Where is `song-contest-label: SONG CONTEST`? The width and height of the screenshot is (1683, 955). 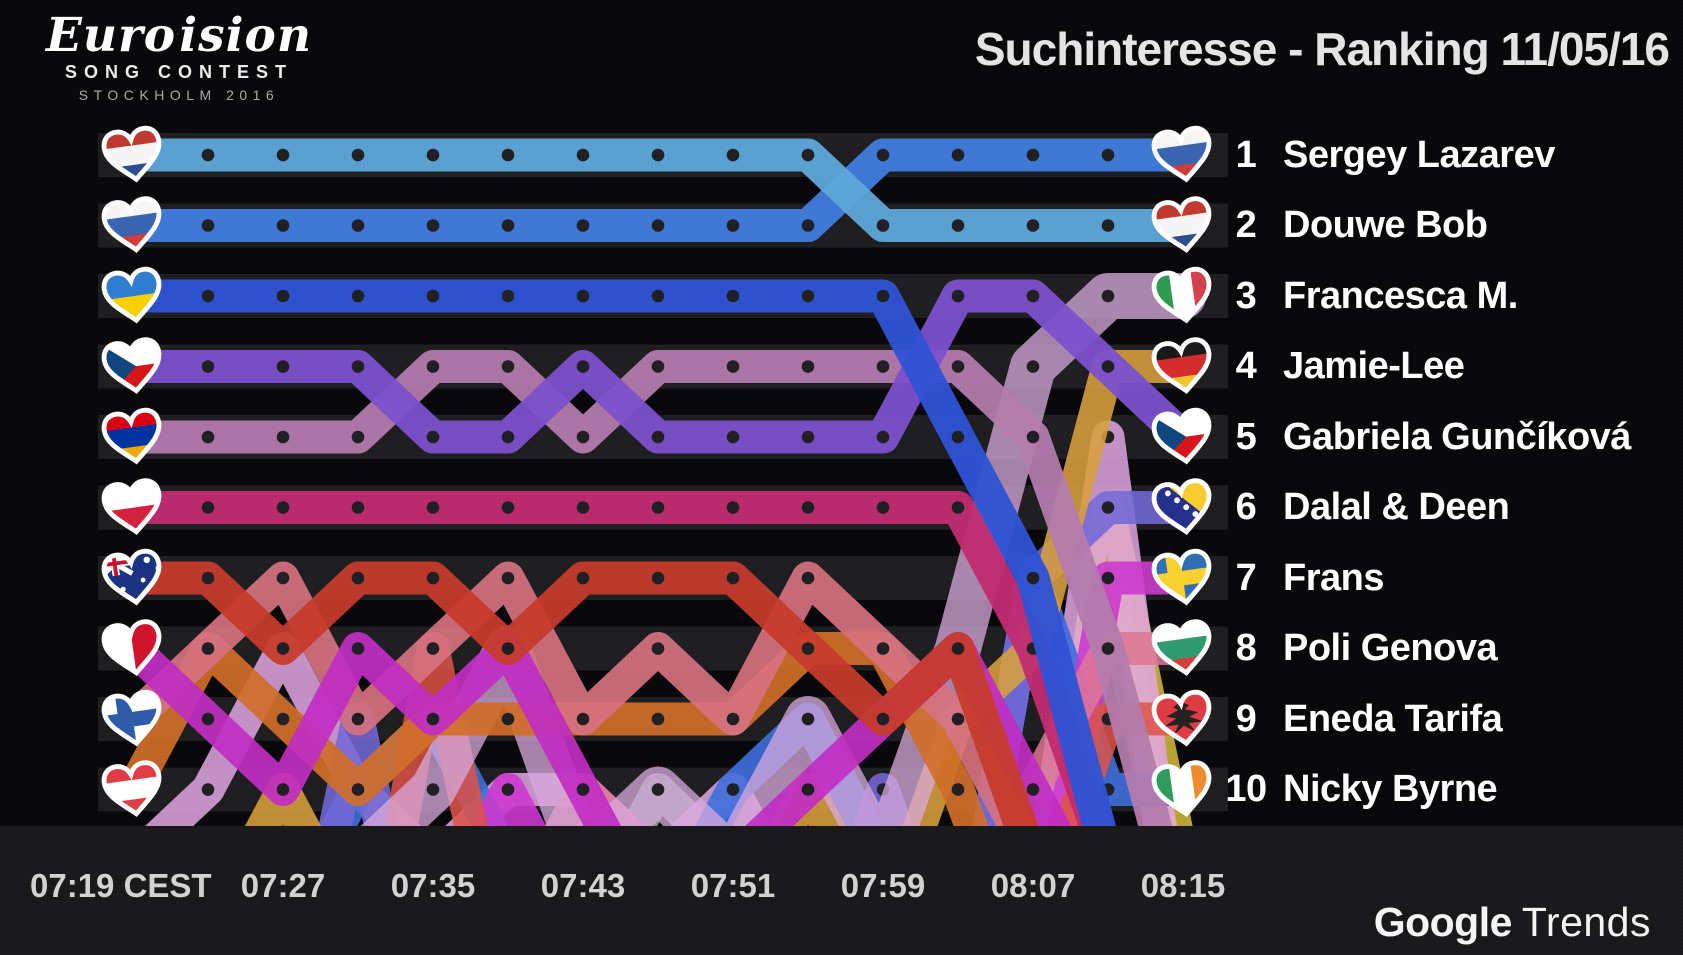 song-contest-label: SONG CONTEST is located at coordinates (178, 72).